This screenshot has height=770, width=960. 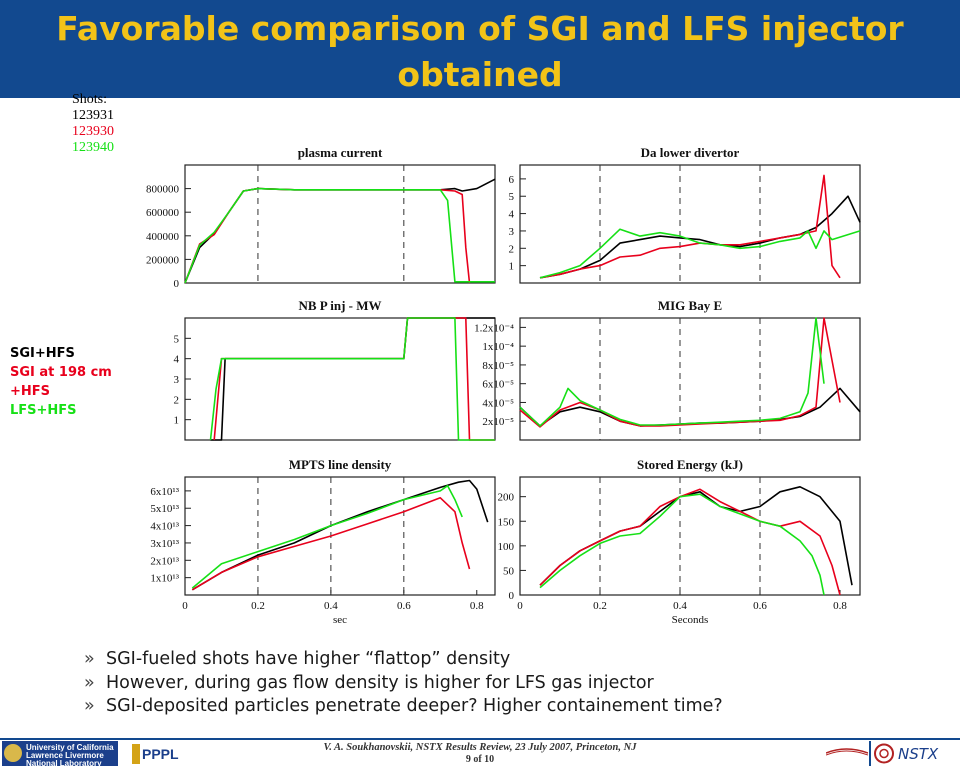 What do you see at coordinates (160, 754) in the screenshot?
I see `pppl-logo-text: PPPL` at bounding box center [160, 754].